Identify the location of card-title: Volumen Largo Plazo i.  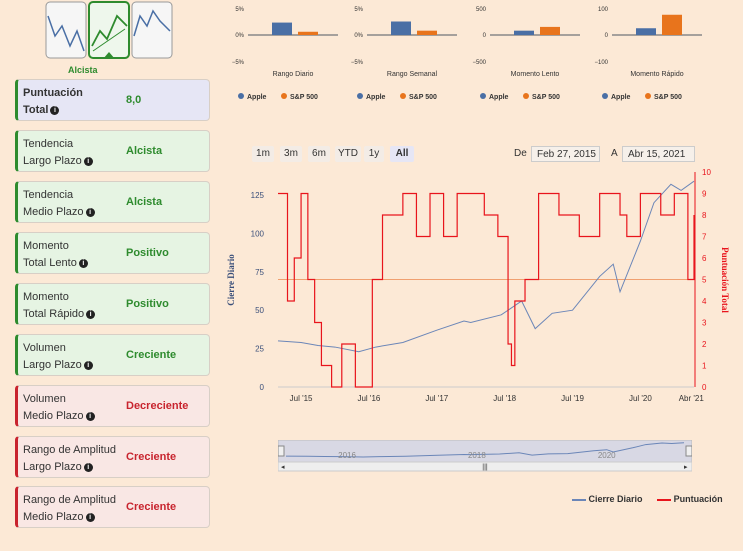
(58, 357).